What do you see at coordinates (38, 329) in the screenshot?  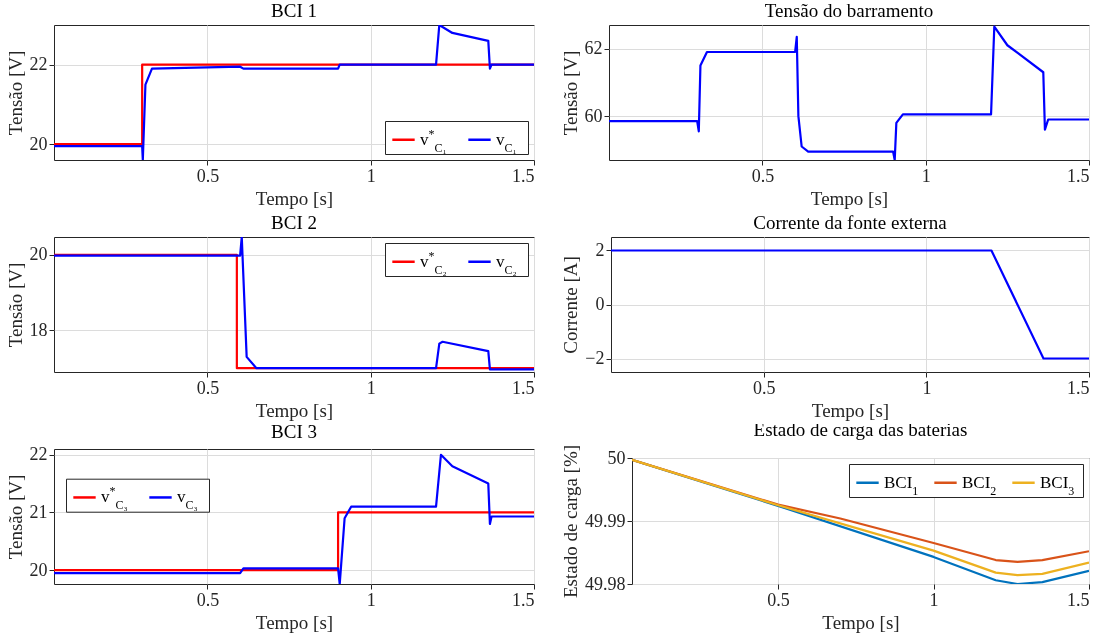 I see `y-tick-label: 18` at bounding box center [38, 329].